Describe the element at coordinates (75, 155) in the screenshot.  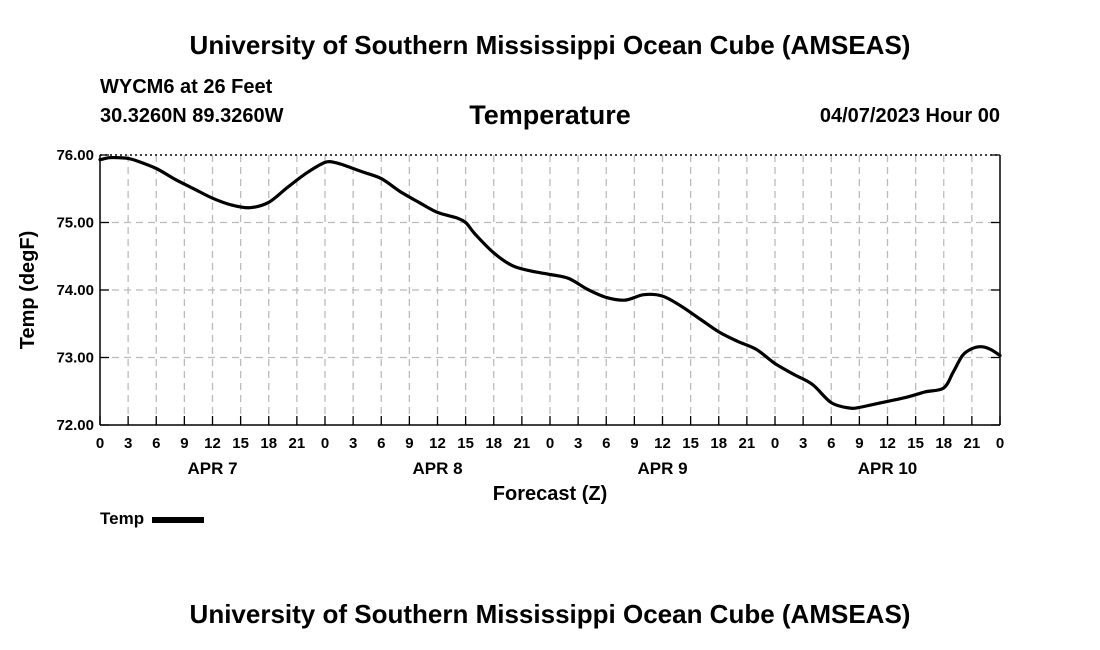
I see `y-tick-label: 76.00` at that location.